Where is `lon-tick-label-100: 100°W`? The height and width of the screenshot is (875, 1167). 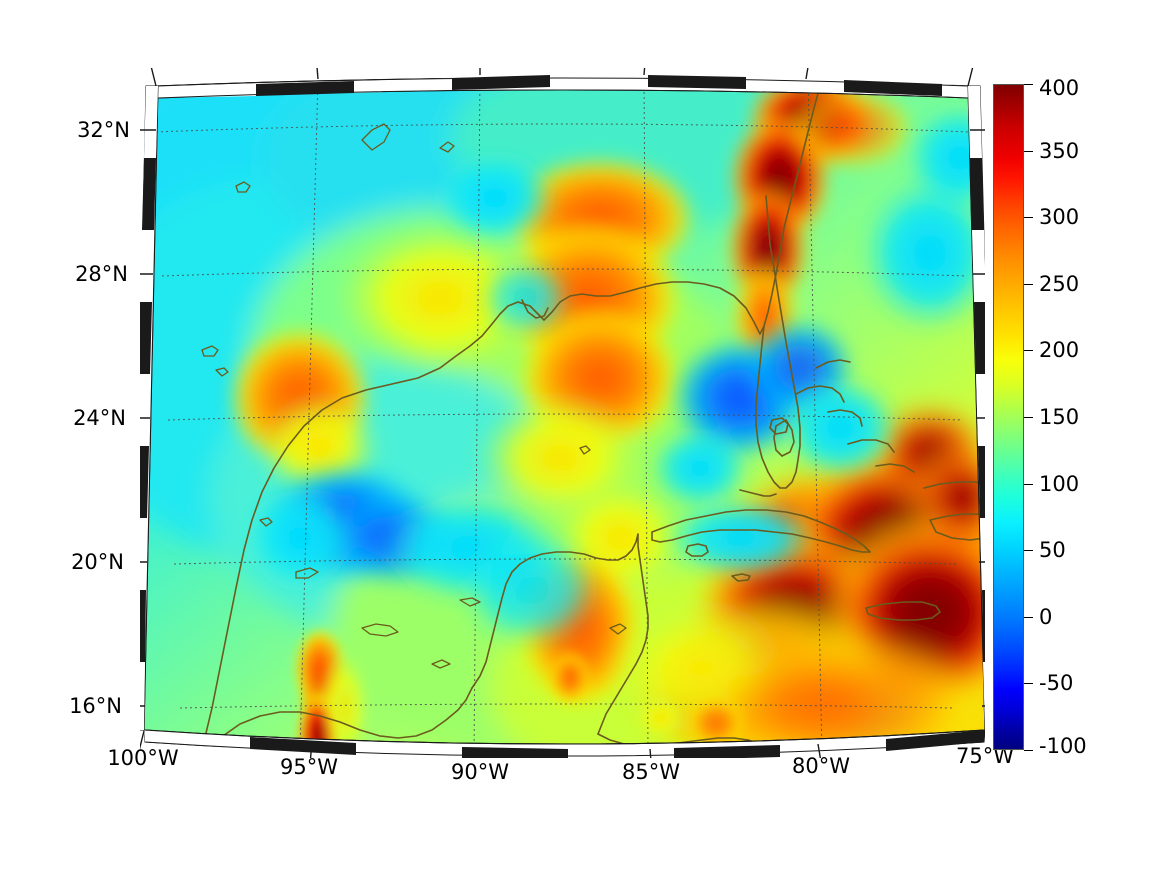
lon-tick-label-100: 100°W is located at coordinates (143, 758).